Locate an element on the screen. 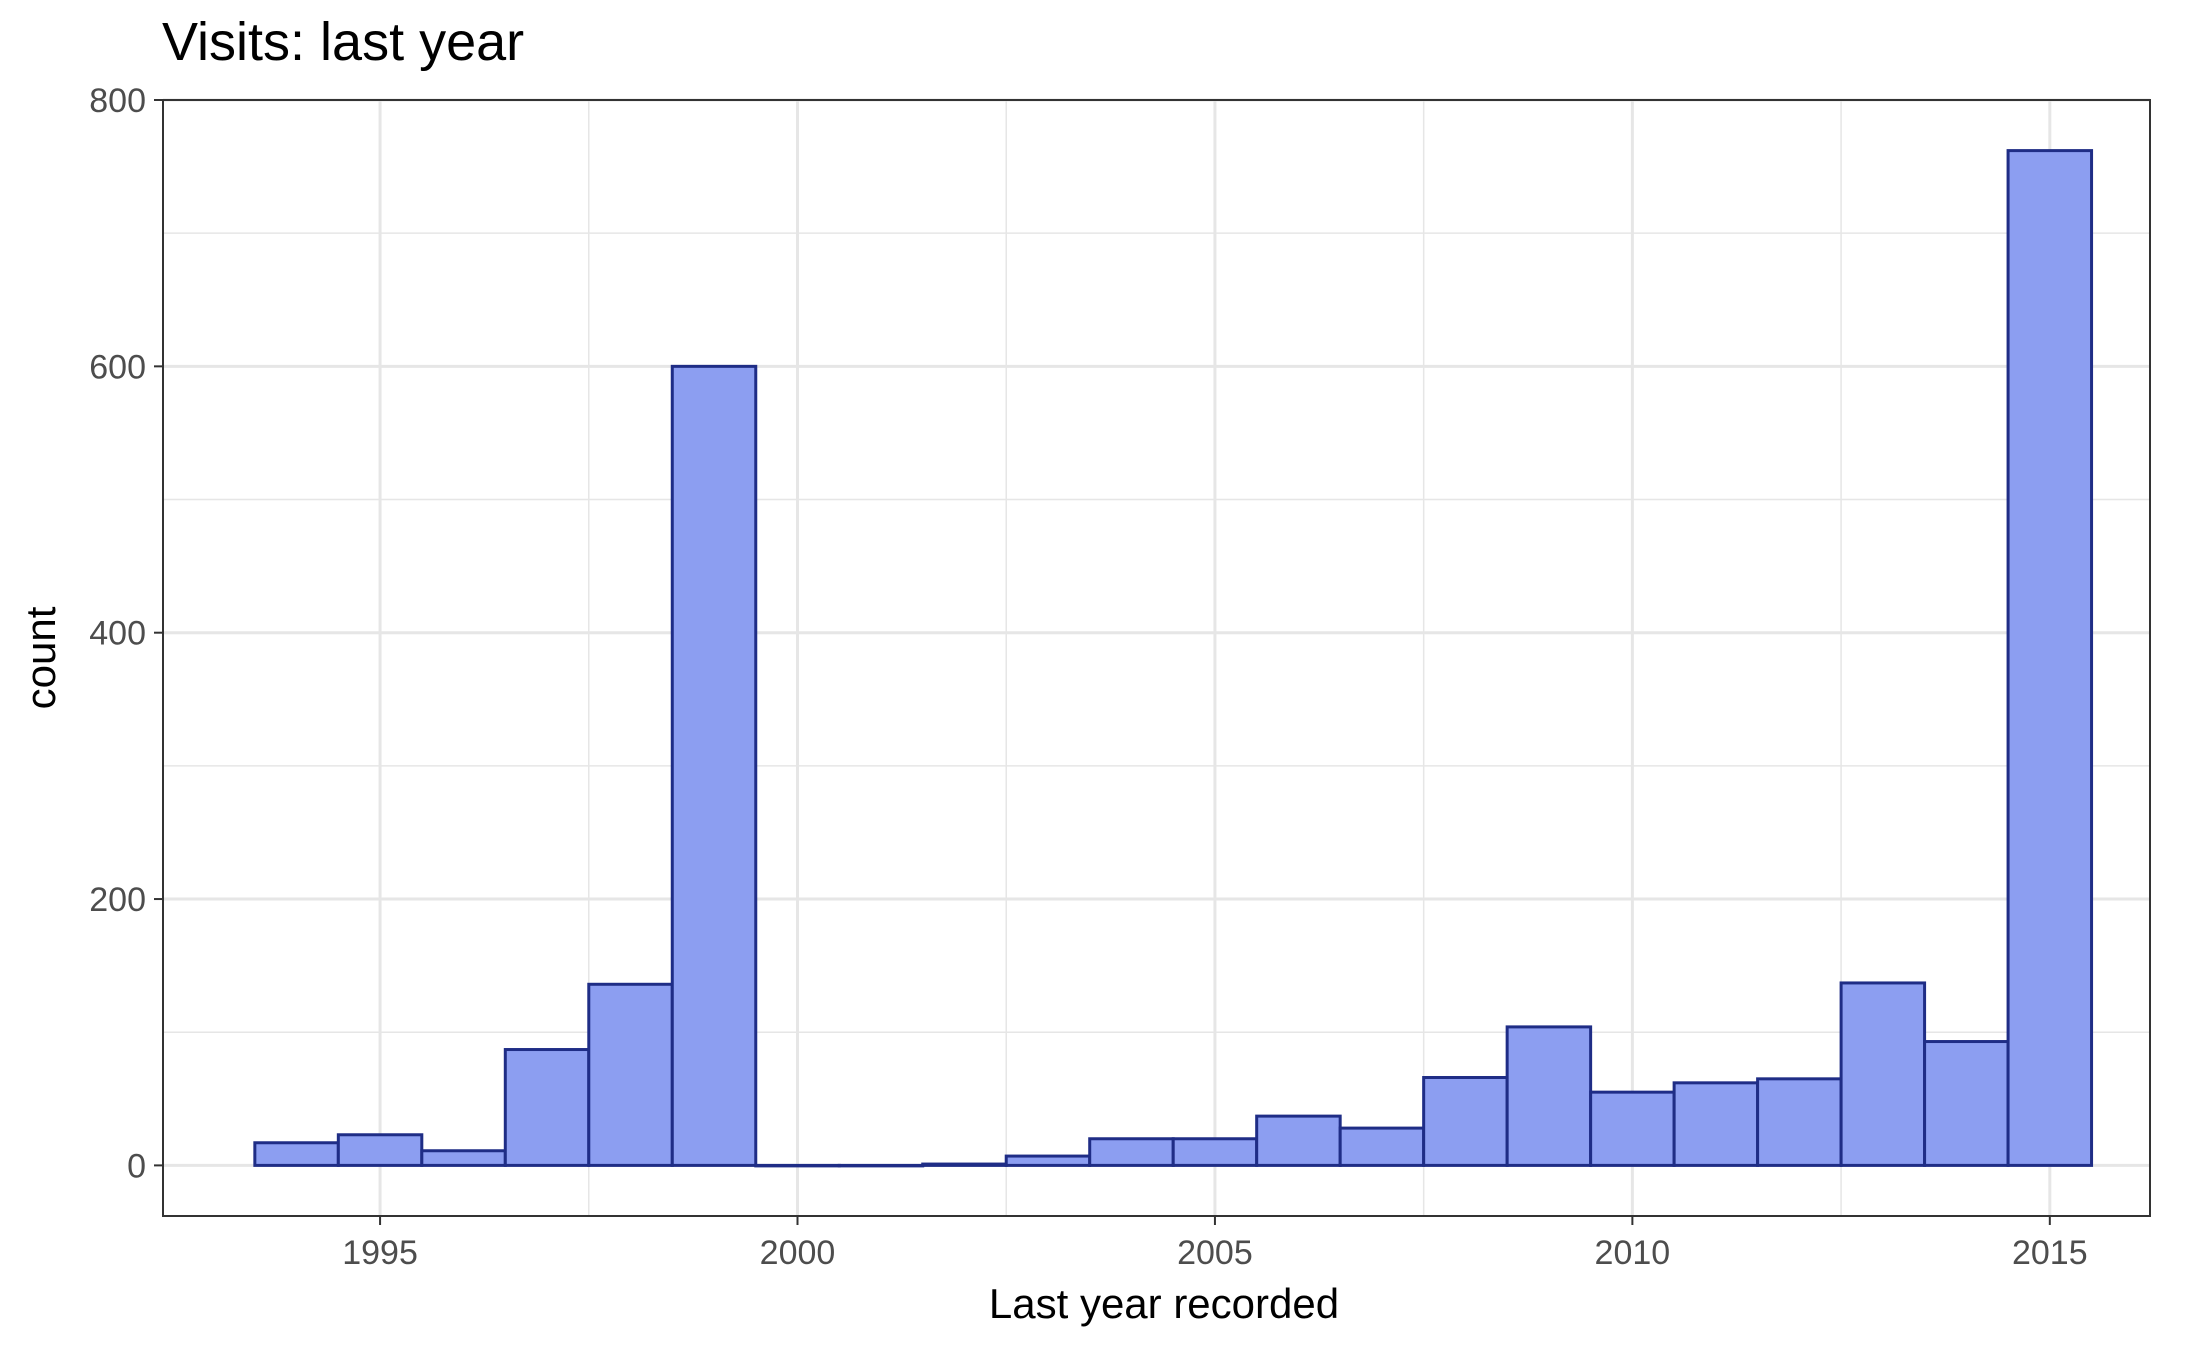  y-tick-label: 0 is located at coordinates (136, 1166).